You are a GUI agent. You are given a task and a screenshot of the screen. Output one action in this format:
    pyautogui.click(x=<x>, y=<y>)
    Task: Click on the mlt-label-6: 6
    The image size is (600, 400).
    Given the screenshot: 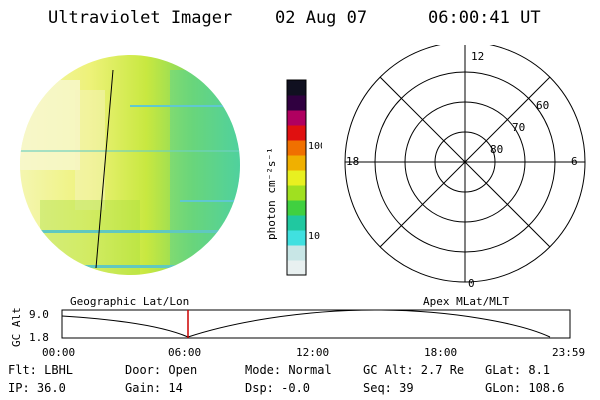 What is the action you would take?
    pyautogui.click(x=574, y=161)
    